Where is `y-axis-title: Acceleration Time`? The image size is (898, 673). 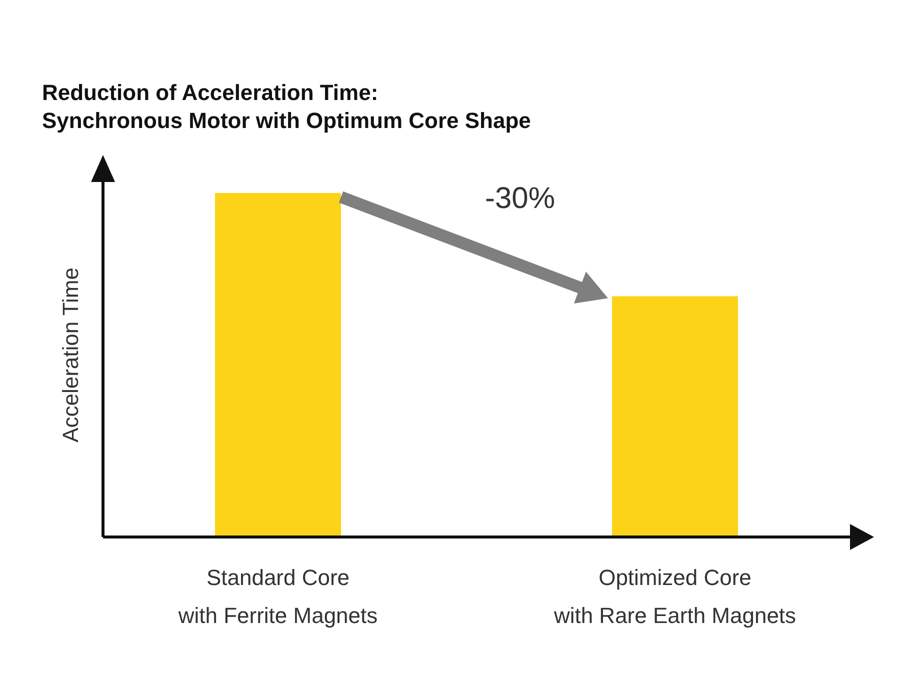
y-axis-title: Acceleration Time is located at coordinates (70, 355).